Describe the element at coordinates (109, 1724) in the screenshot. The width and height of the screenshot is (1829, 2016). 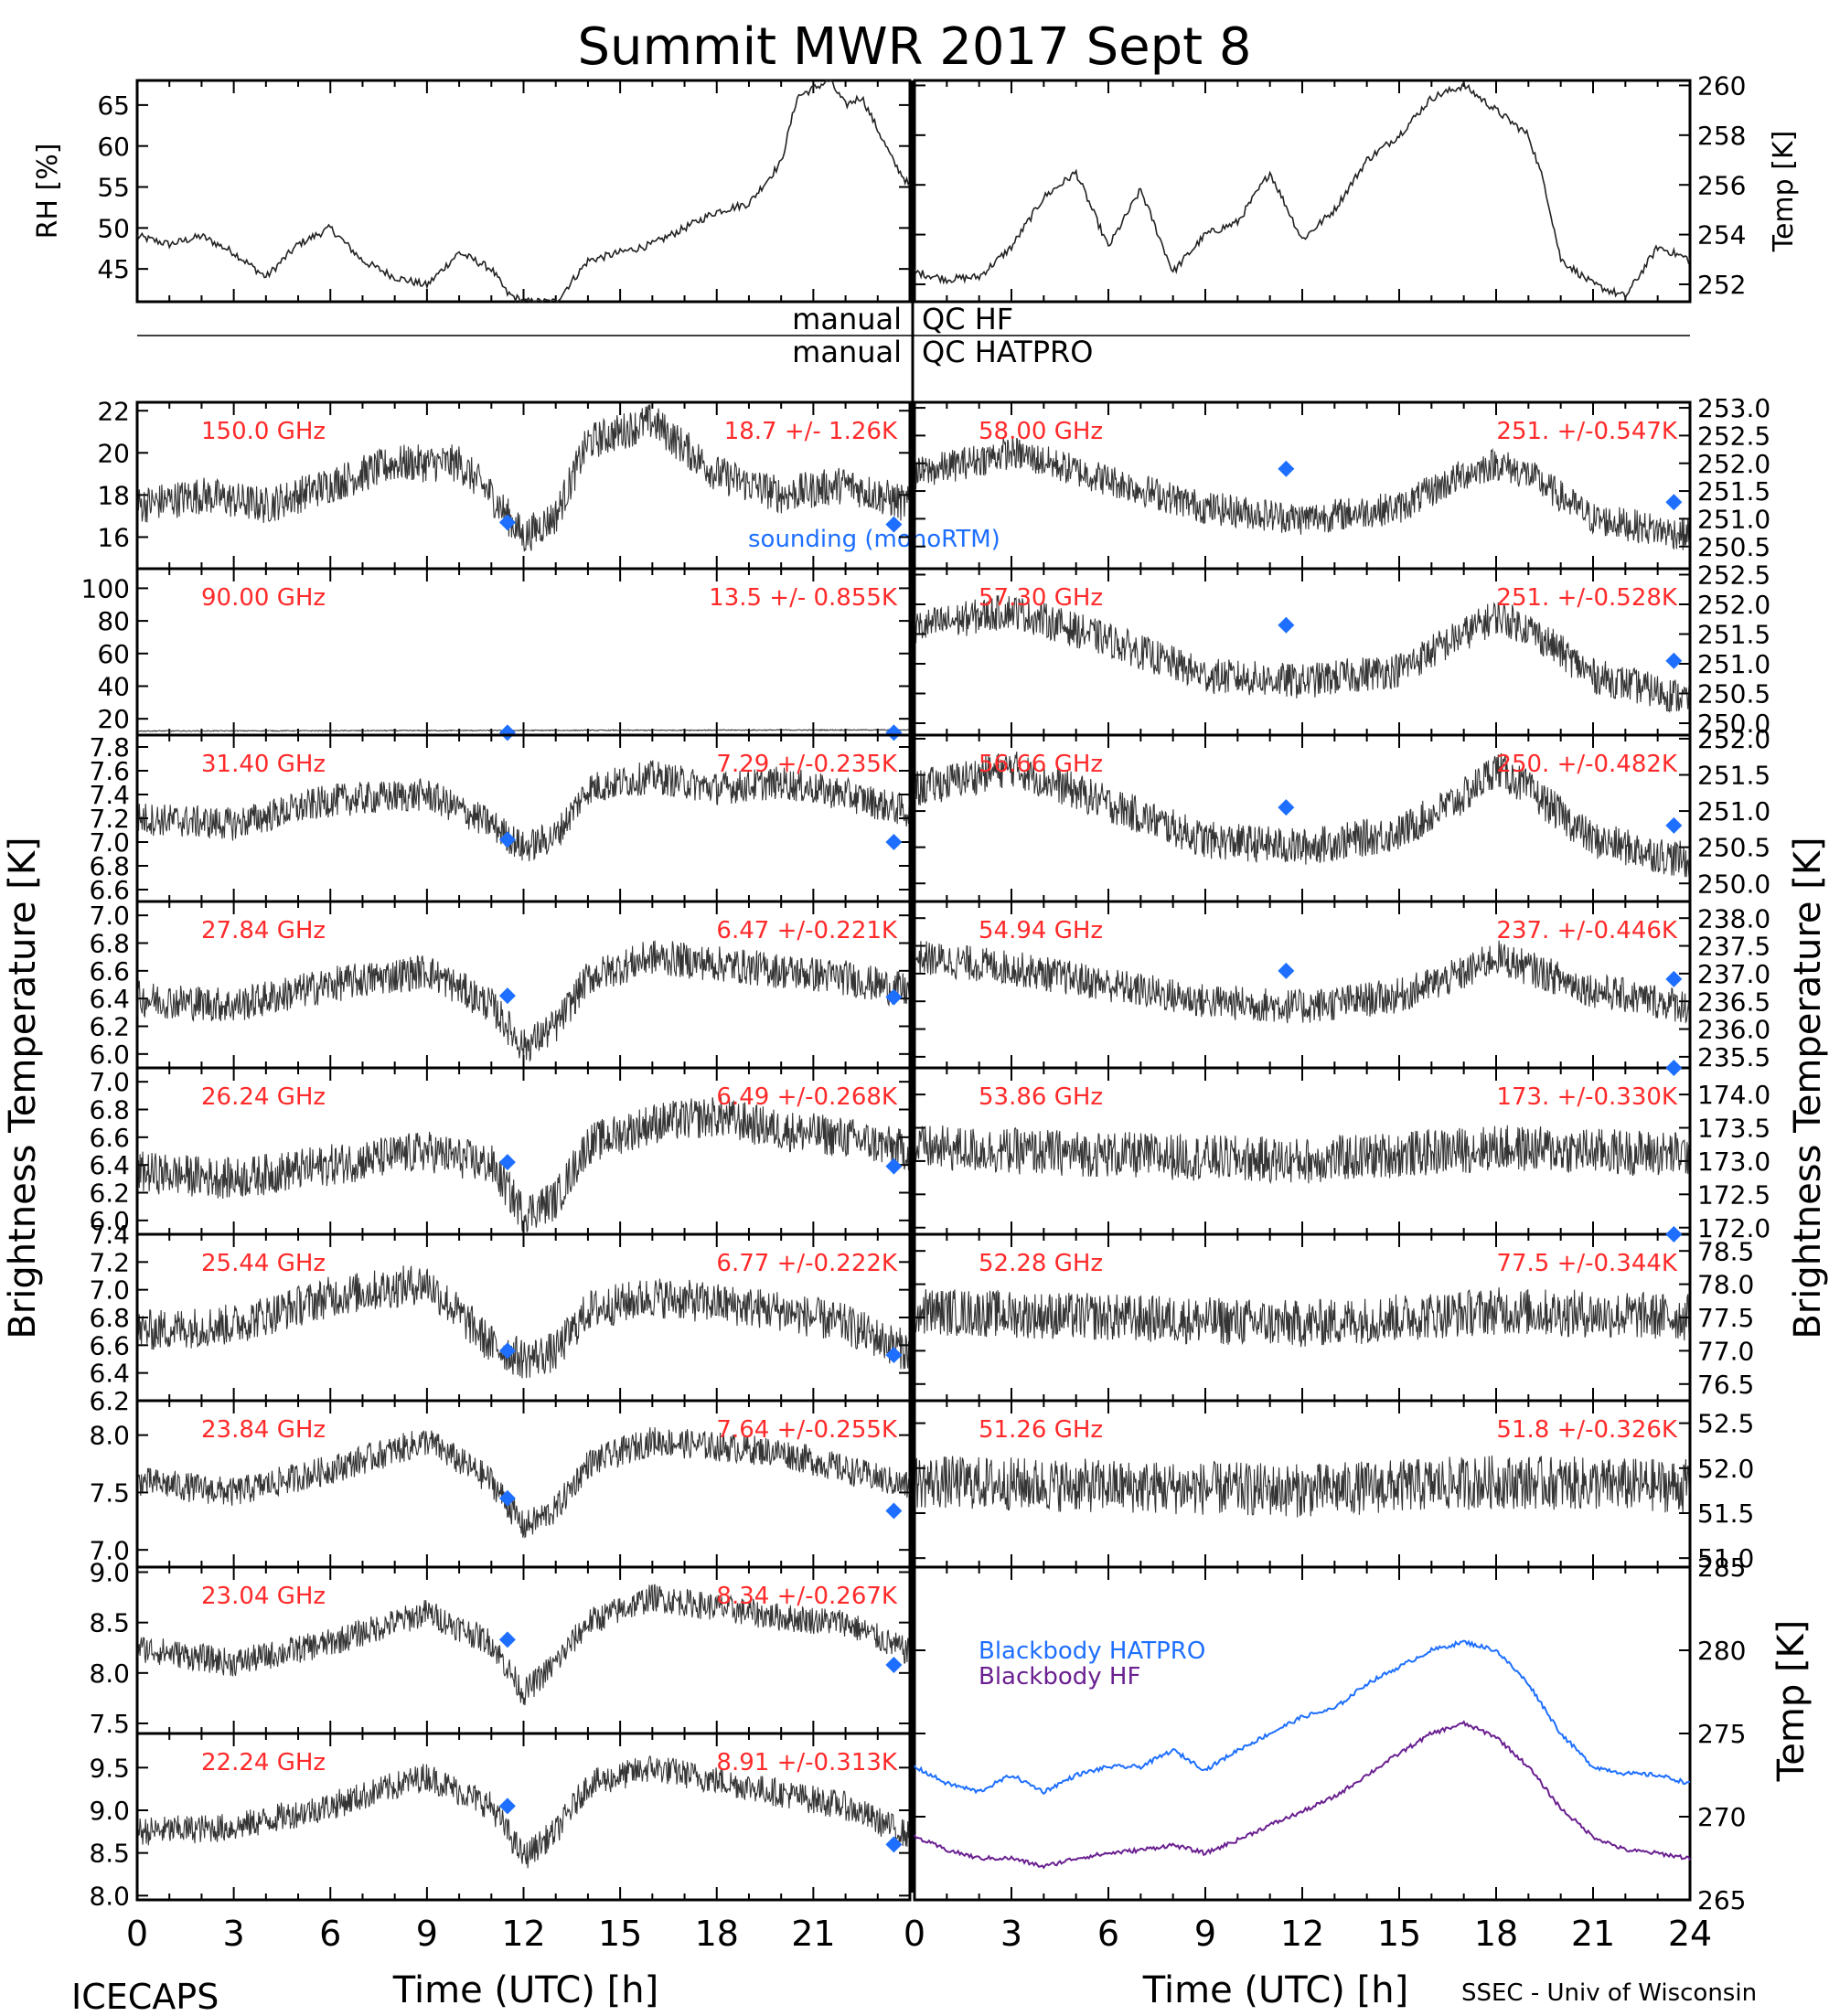
I see `left-panel-7-ytick-label-0: 7.5` at that location.